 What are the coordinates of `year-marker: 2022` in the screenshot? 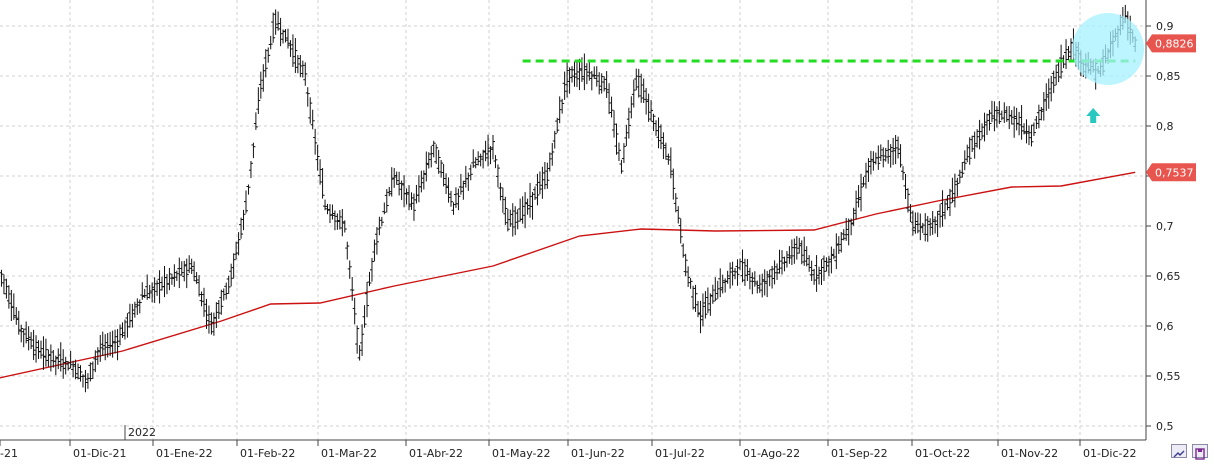 It's located at (142, 432).